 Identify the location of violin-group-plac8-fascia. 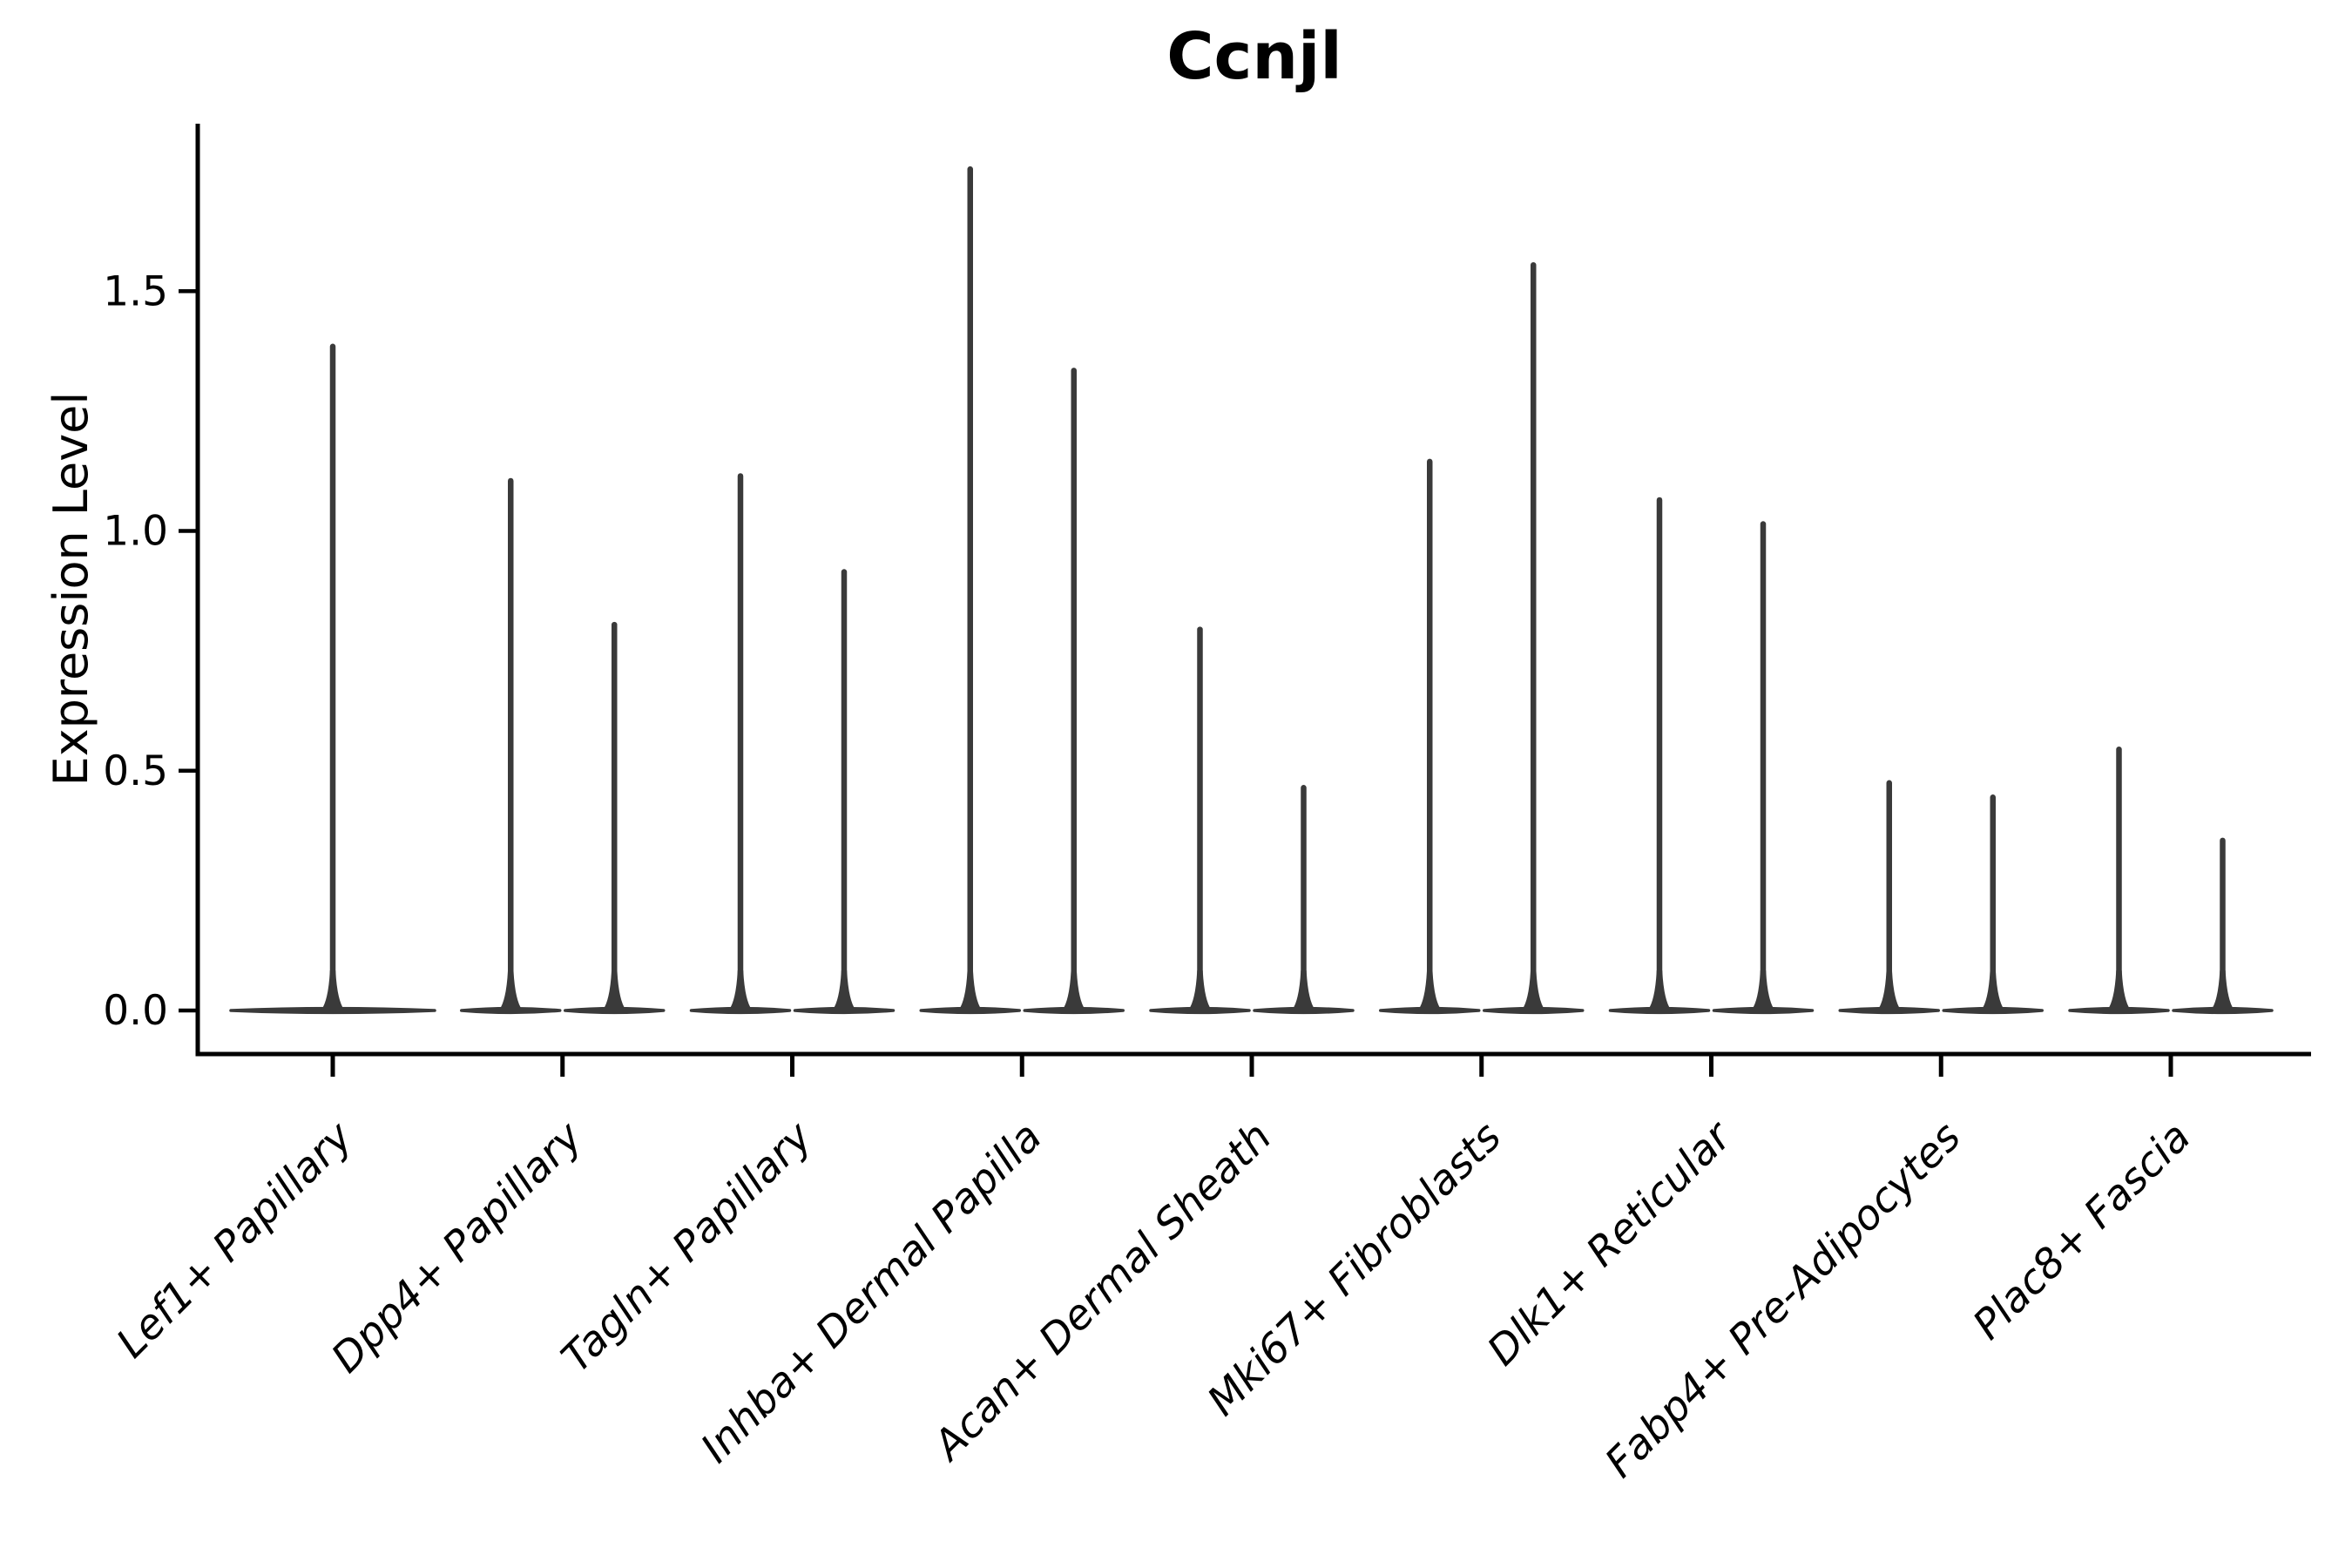
(2171, 880).